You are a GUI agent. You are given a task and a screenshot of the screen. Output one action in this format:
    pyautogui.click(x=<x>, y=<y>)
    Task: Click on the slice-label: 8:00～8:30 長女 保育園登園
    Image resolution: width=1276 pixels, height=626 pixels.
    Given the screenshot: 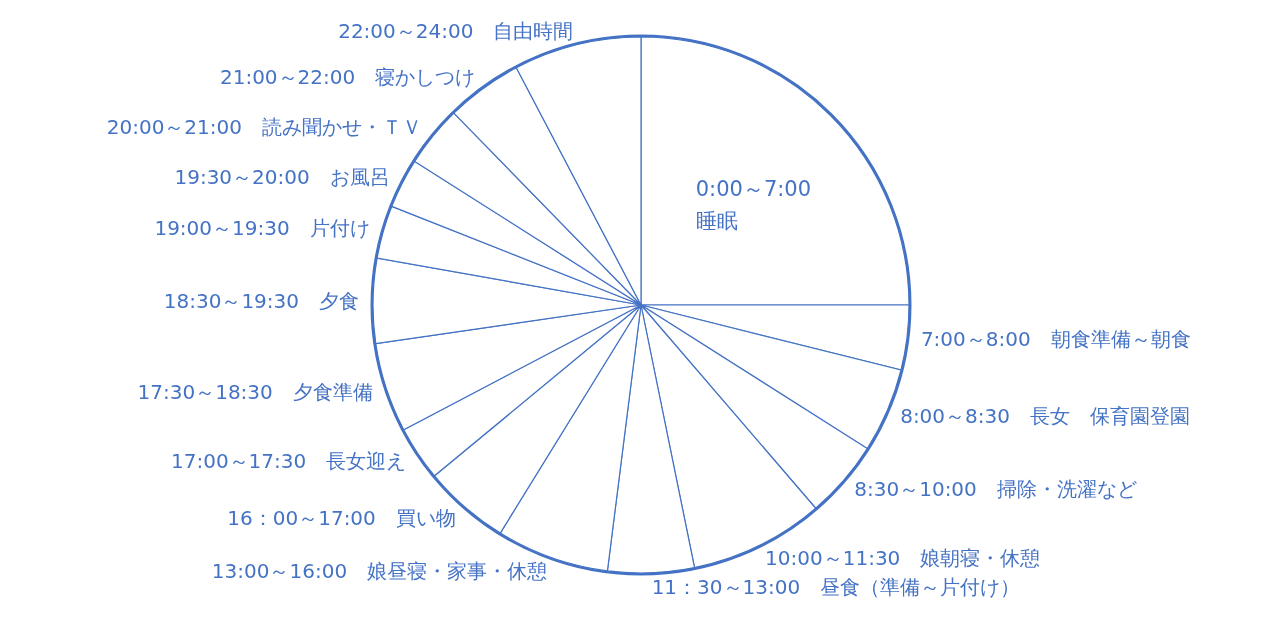 What is the action you would take?
    pyautogui.click(x=1045, y=416)
    